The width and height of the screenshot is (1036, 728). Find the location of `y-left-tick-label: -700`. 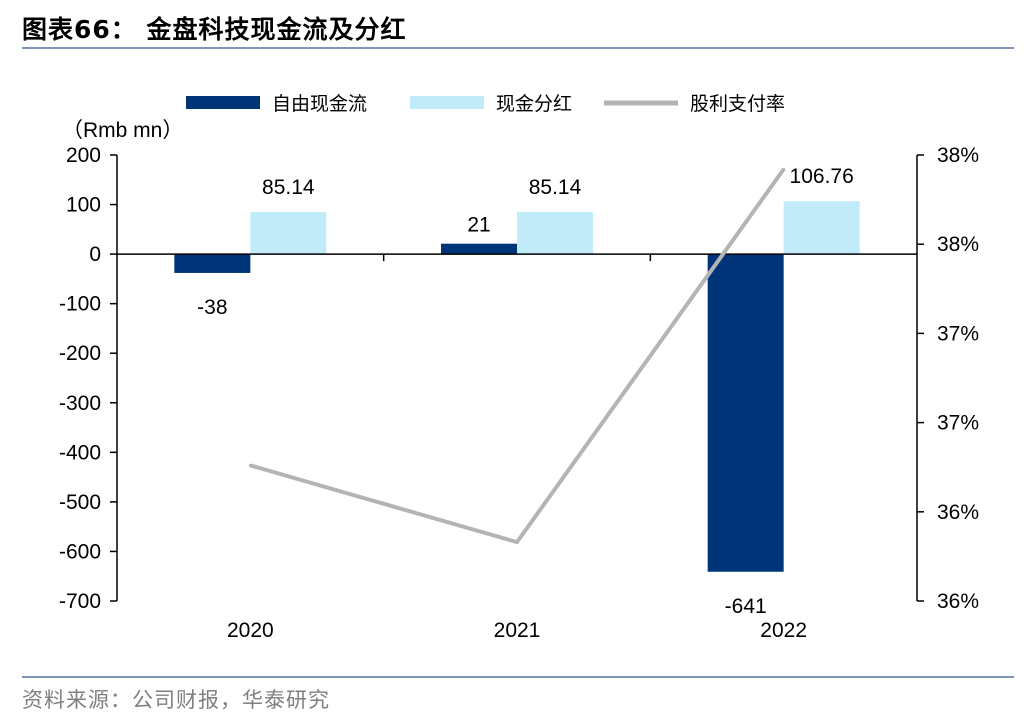

y-left-tick-label: -700 is located at coordinates (80, 601).